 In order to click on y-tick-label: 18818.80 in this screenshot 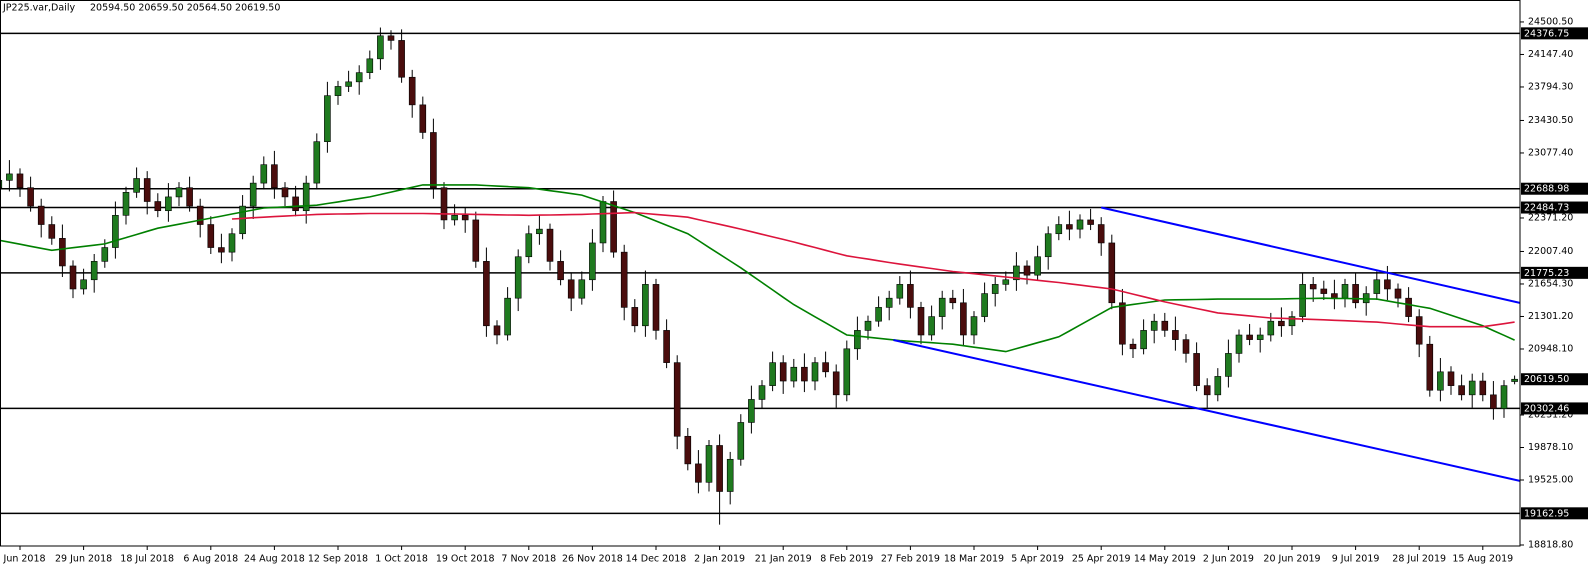, I will do `click(1550, 545)`.